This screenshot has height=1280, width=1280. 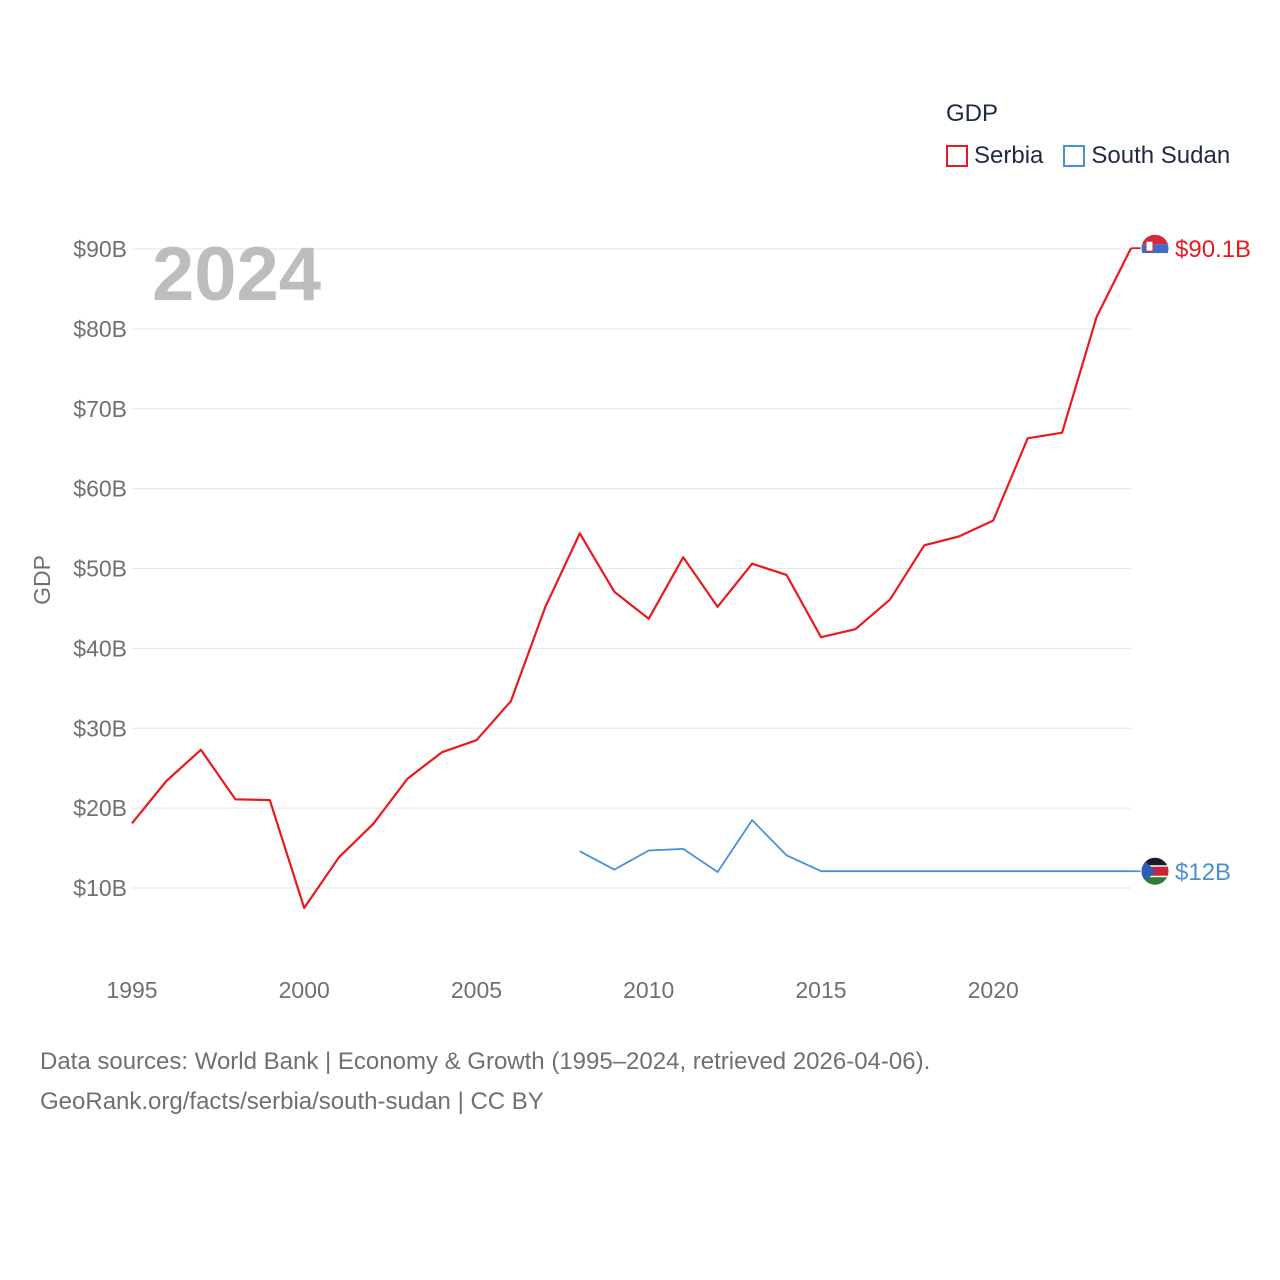 What do you see at coordinates (476, 990) in the screenshot?
I see `x-tick-label: 2005` at bounding box center [476, 990].